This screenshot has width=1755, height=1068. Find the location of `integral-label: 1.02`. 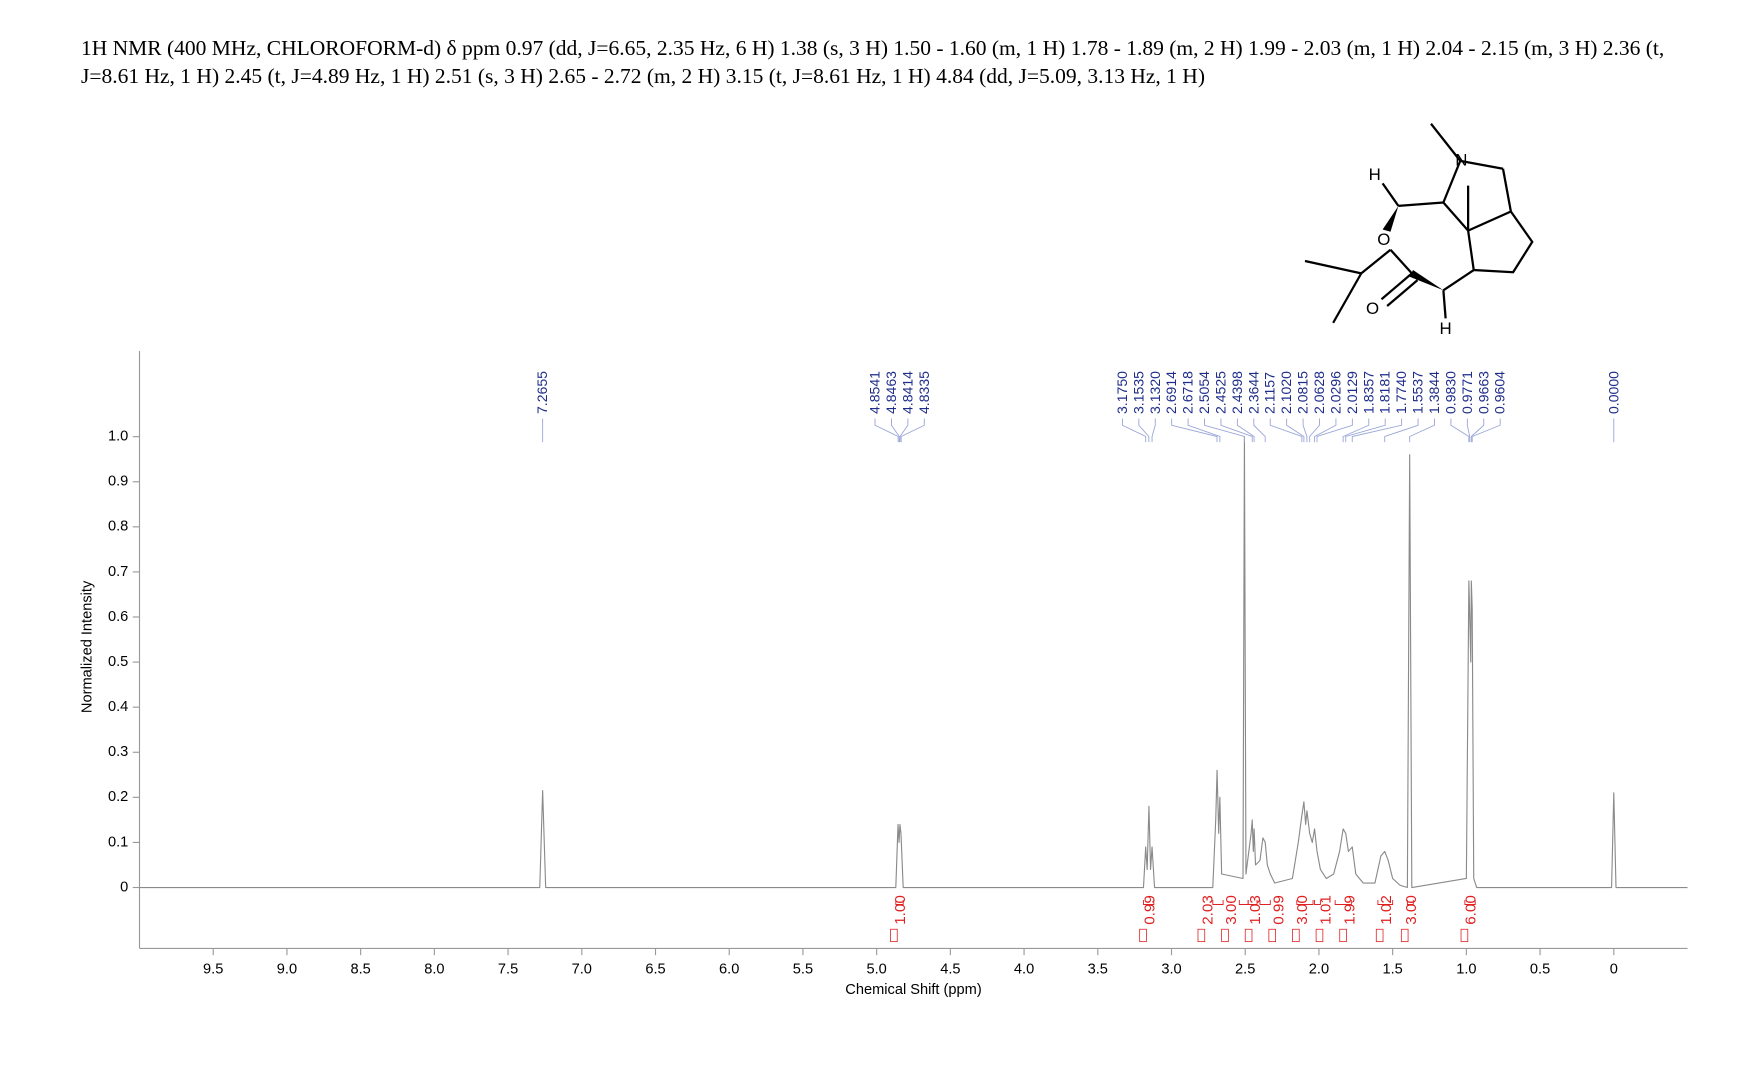

integral-label: 1.02 is located at coordinates (1386, 910).